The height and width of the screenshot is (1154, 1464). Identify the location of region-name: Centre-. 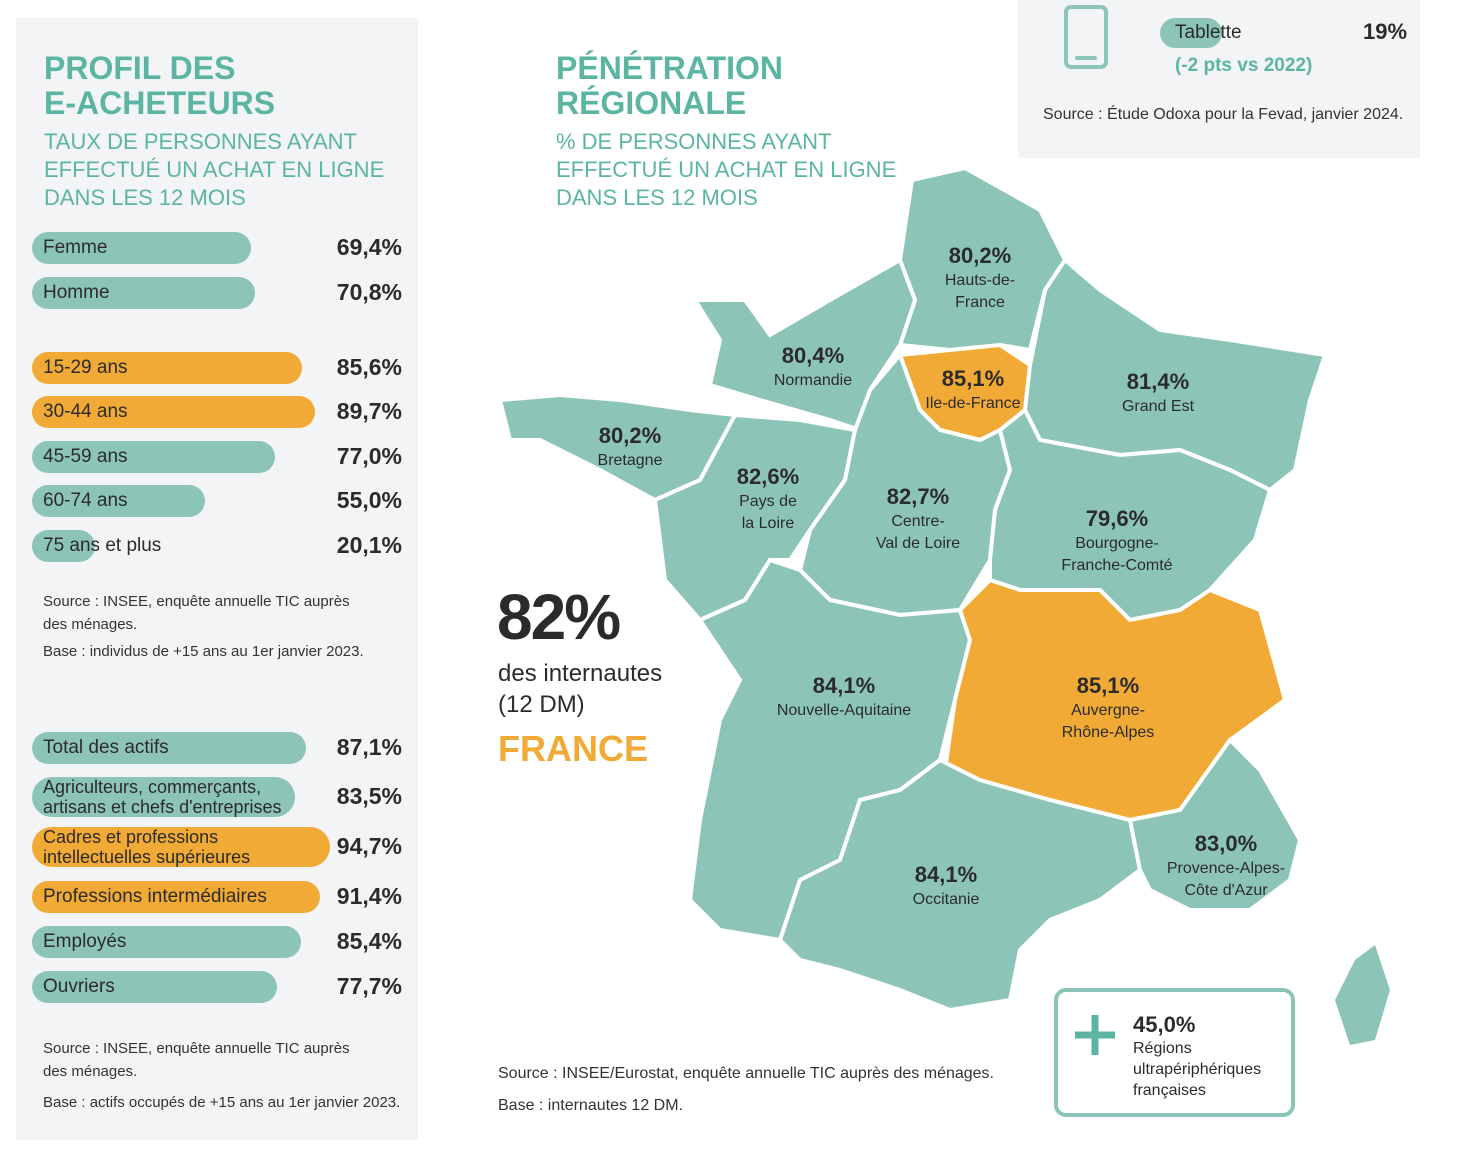
(917, 521).